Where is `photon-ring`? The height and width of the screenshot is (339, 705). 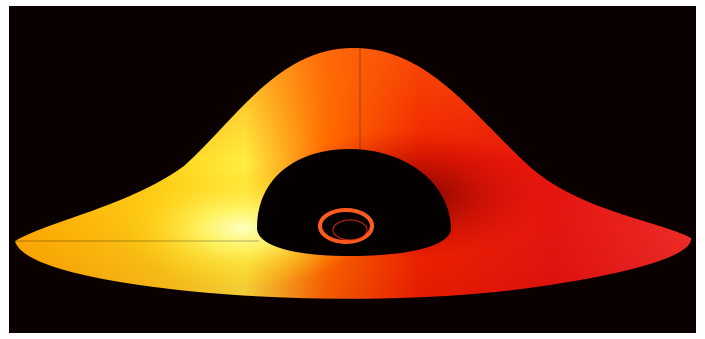
photon-ring is located at coordinates (346, 226).